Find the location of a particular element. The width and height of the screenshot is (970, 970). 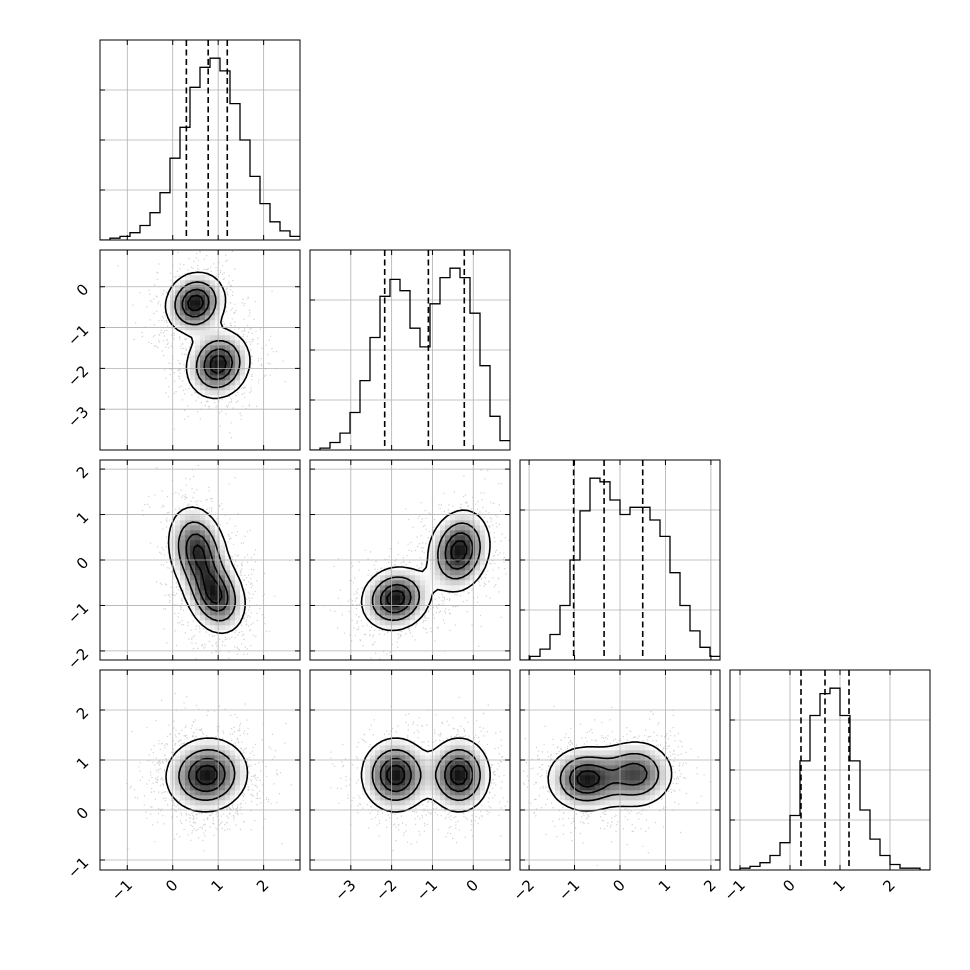

contour-line is located at coordinates (207, 335).